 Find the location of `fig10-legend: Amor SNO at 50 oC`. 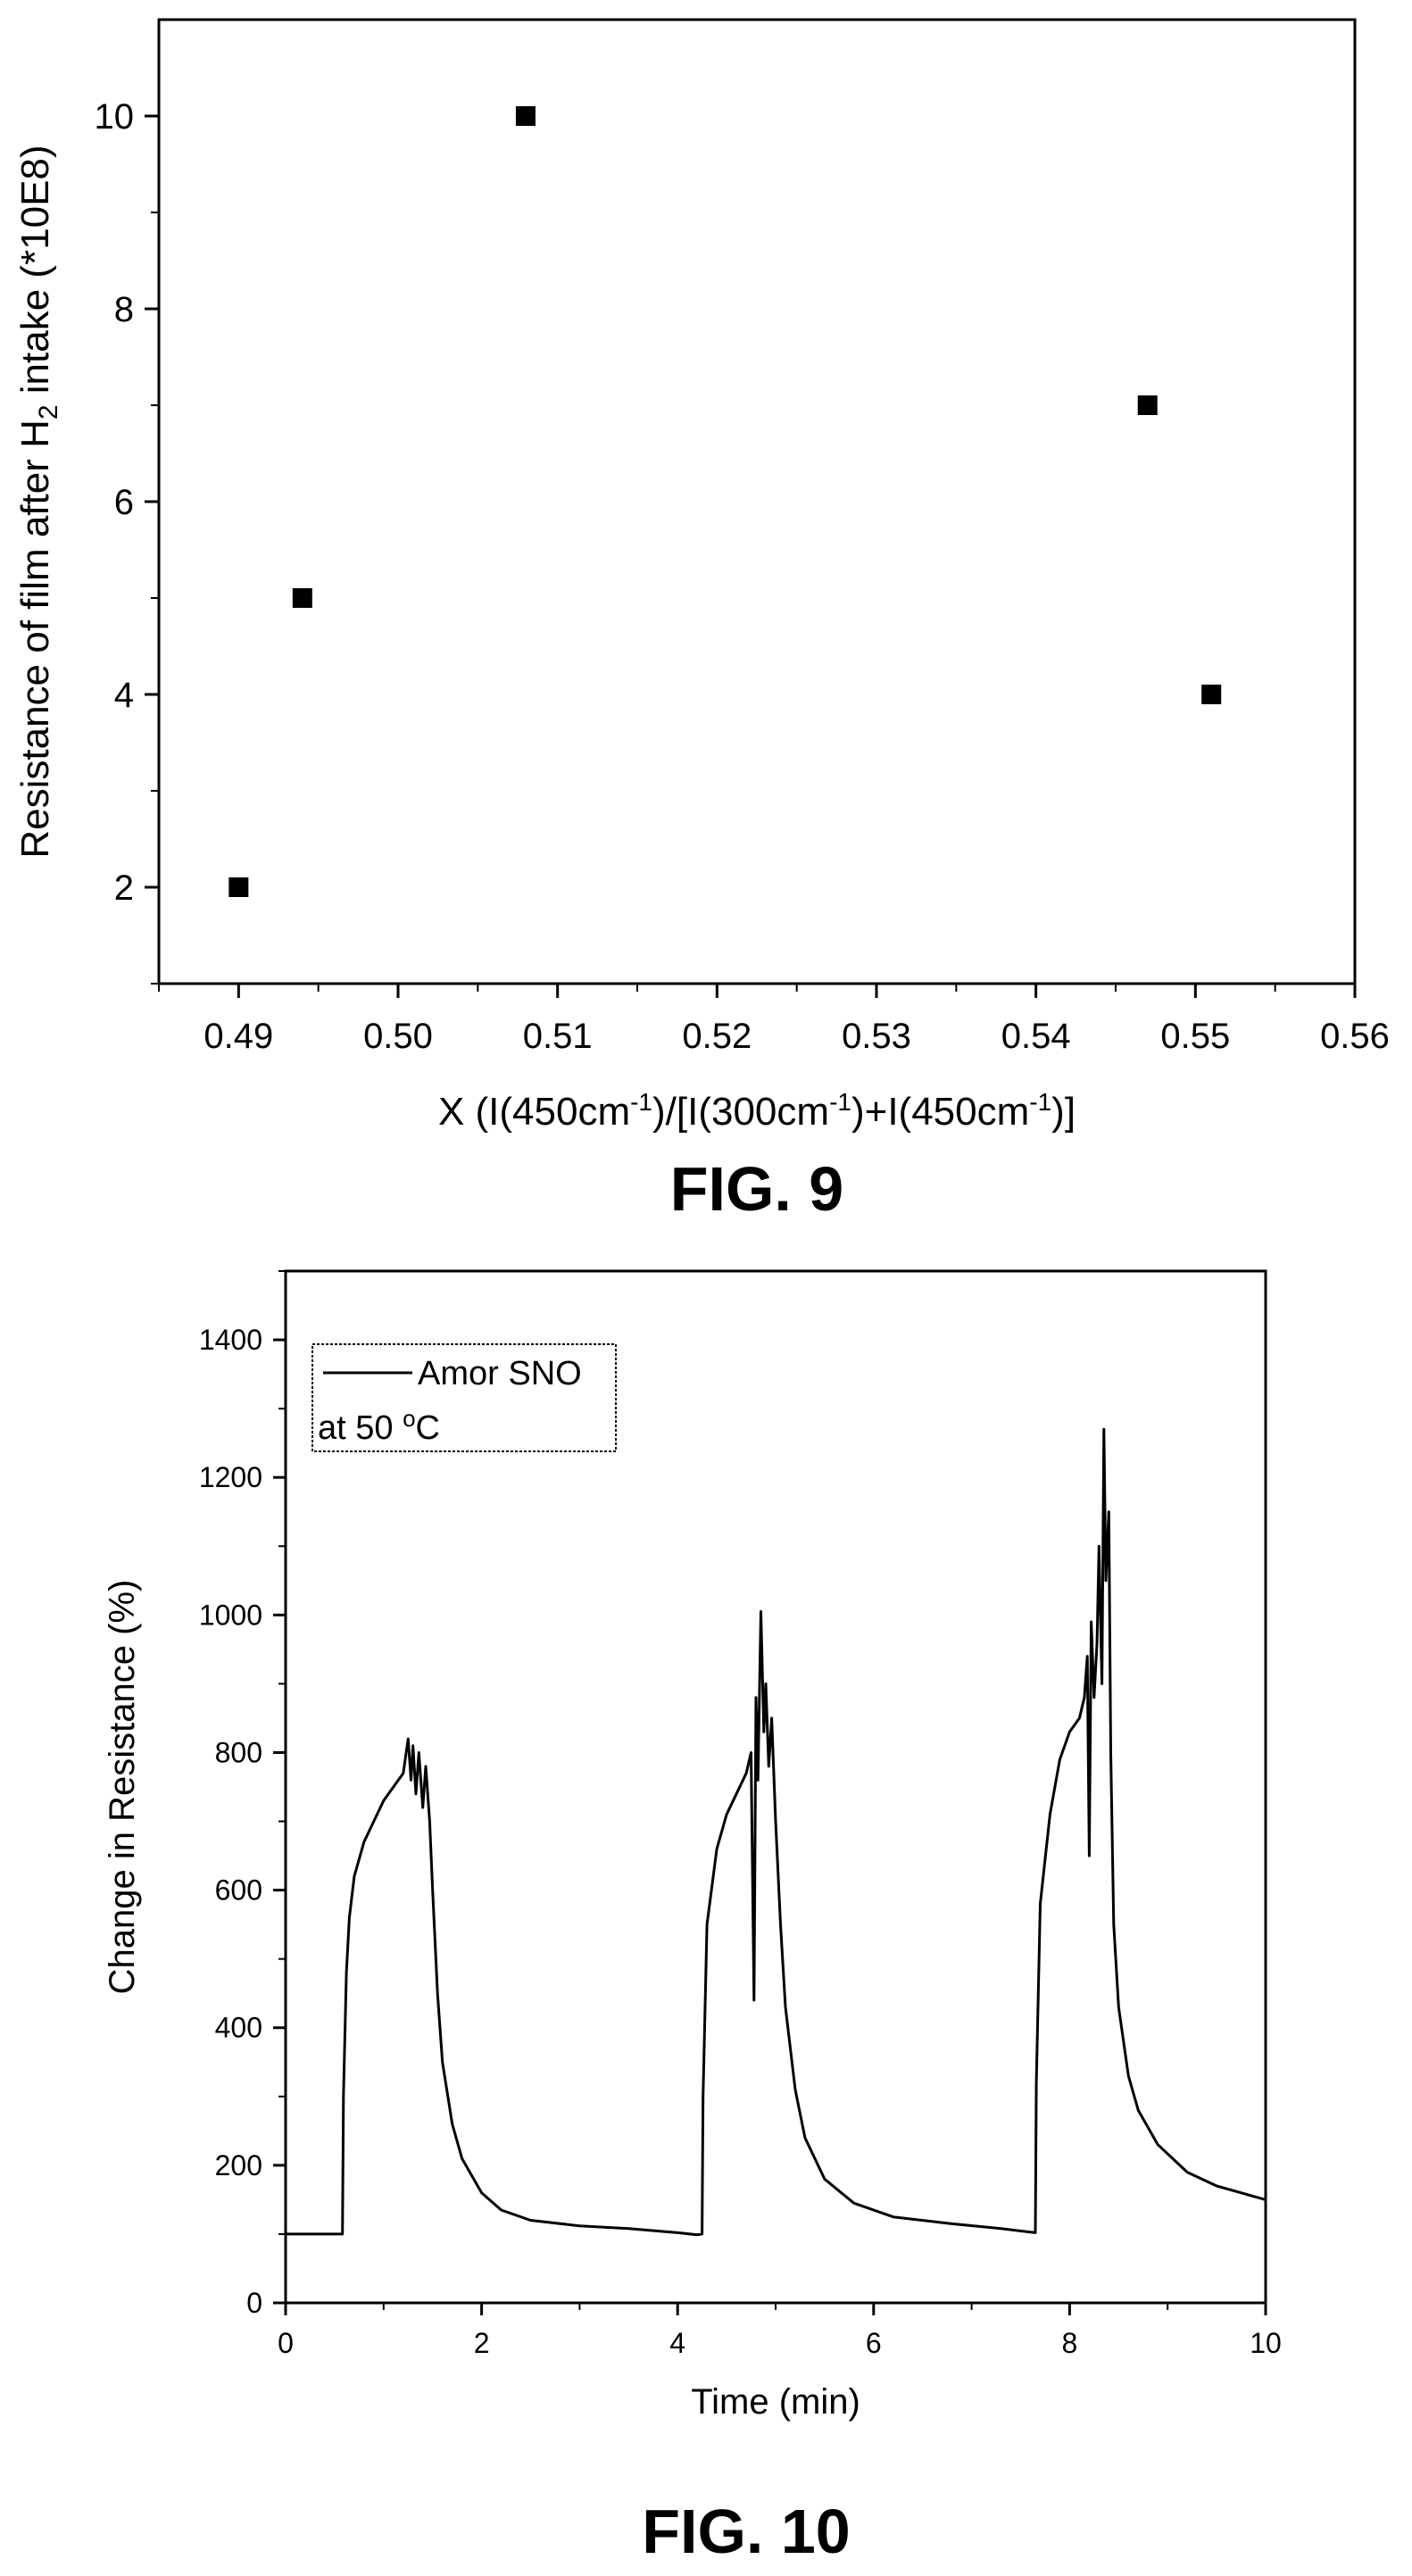

fig10-legend: Amor SNO at 50 oC is located at coordinates (464, 1397).